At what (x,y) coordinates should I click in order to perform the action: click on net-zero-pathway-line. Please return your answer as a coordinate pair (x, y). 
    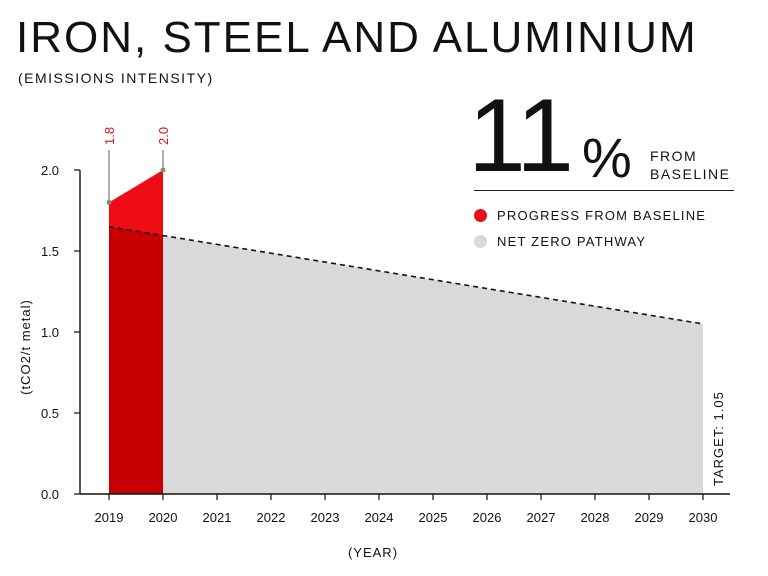
    Looking at the image, I should click on (406, 275).